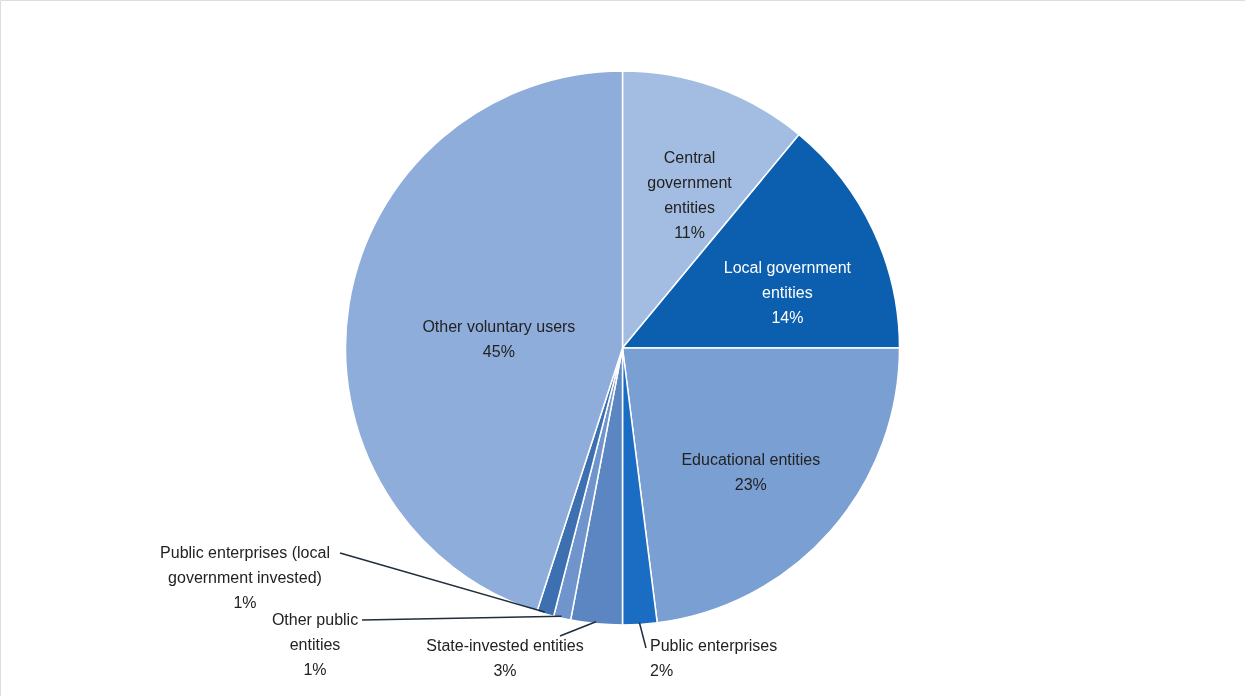 This screenshot has width=1245, height=696. I want to click on slice-label: Central government entities, so click(690, 183).